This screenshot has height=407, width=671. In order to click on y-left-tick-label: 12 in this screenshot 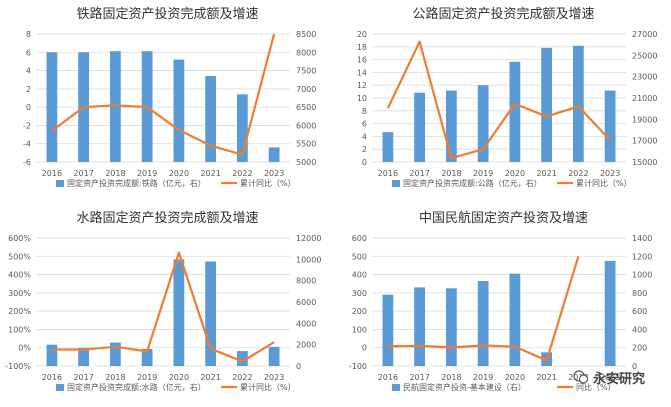, I will do `click(362, 85)`.